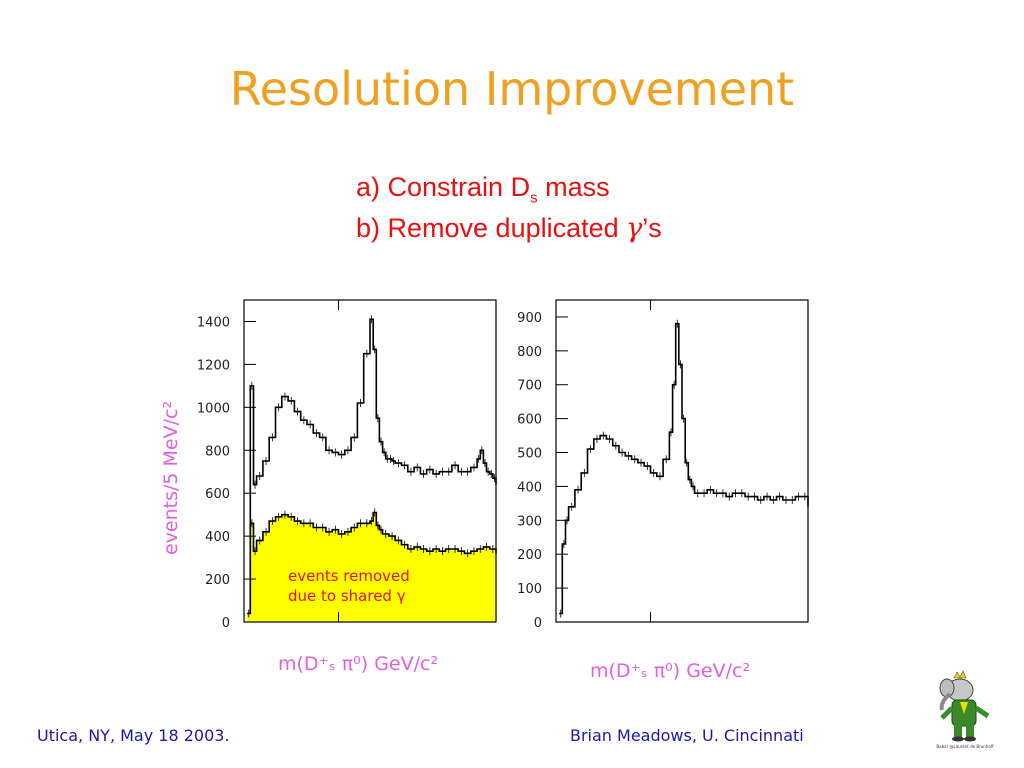 The width and height of the screenshot is (1024, 768). I want to click on y-tick-label: 100, so click(529, 589).